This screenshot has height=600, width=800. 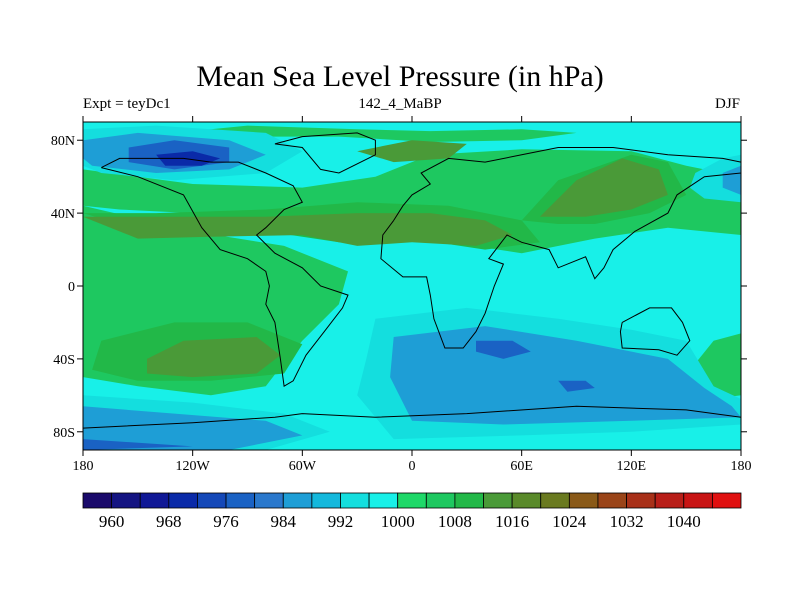 What do you see at coordinates (741, 466) in the screenshot?
I see `x-tick-label-6: 180` at bounding box center [741, 466].